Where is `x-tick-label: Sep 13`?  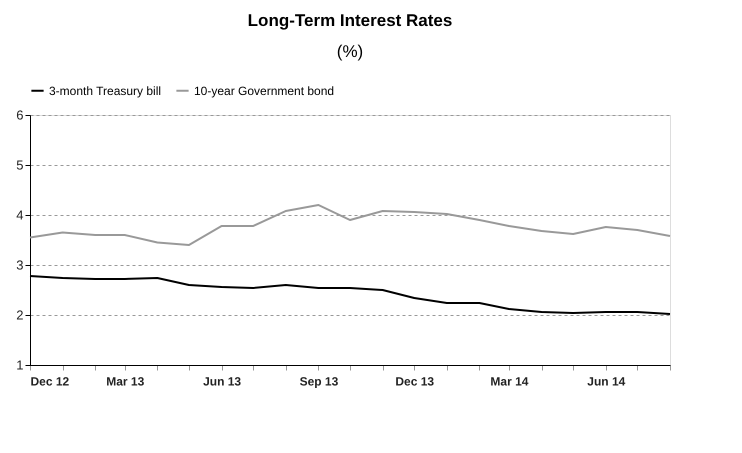 x-tick-label: Sep 13 is located at coordinates (319, 381).